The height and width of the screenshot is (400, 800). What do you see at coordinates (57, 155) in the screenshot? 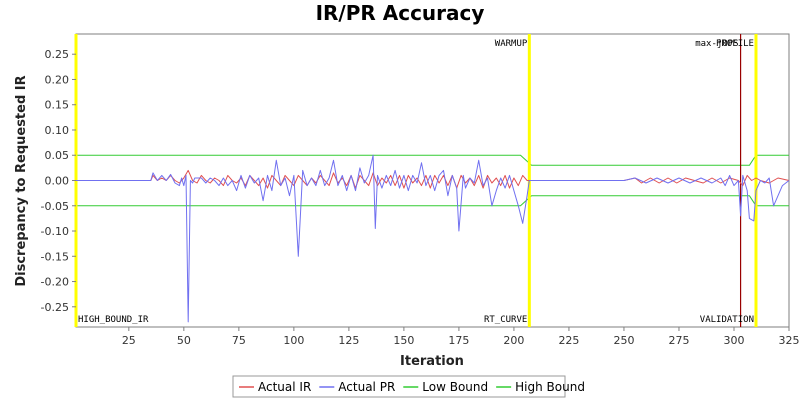
I see `y-tick-label: 0.05` at bounding box center [57, 155].